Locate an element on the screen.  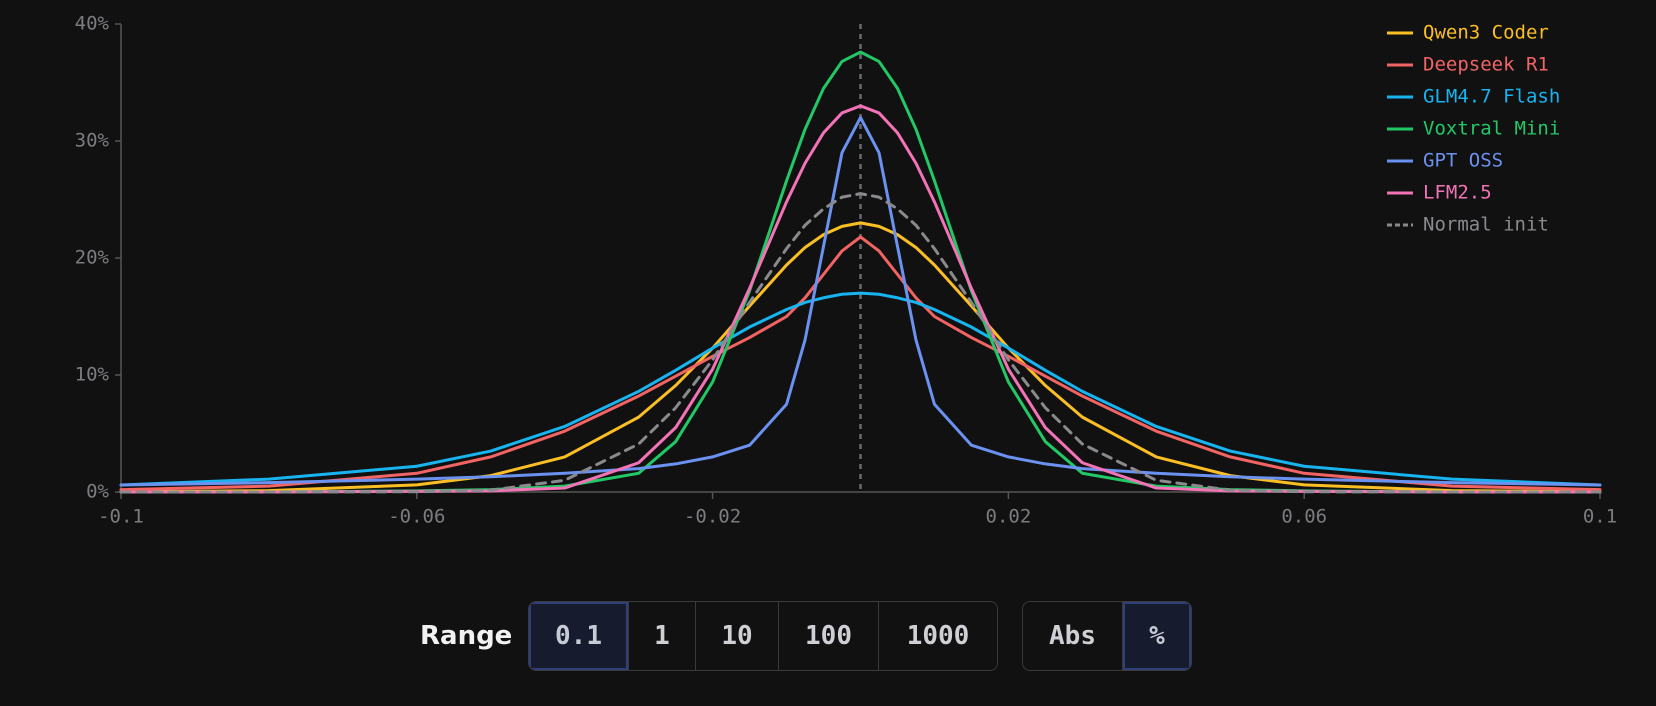
y-tick-label: 20% is located at coordinates (92, 258).